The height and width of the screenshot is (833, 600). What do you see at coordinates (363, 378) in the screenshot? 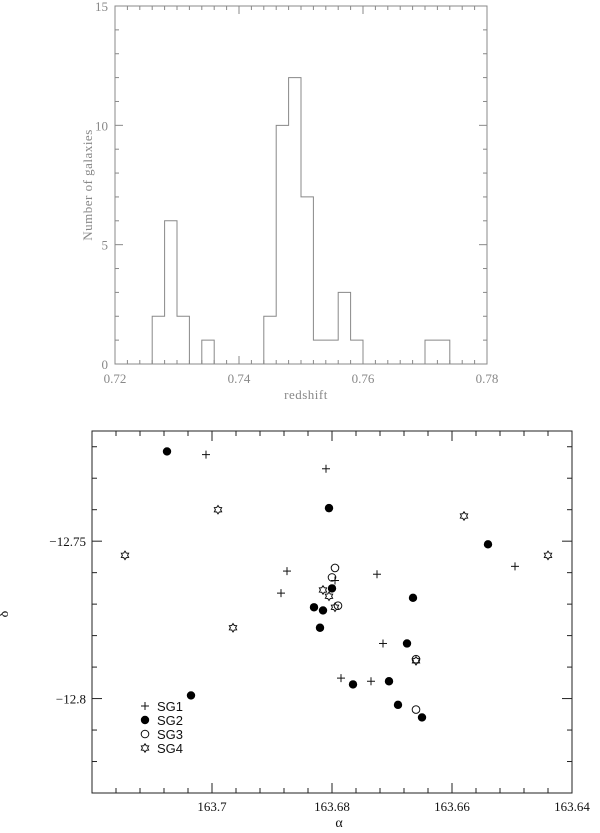
I see `histogram-x-tick-label: 0.76` at bounding box center [363, 378].